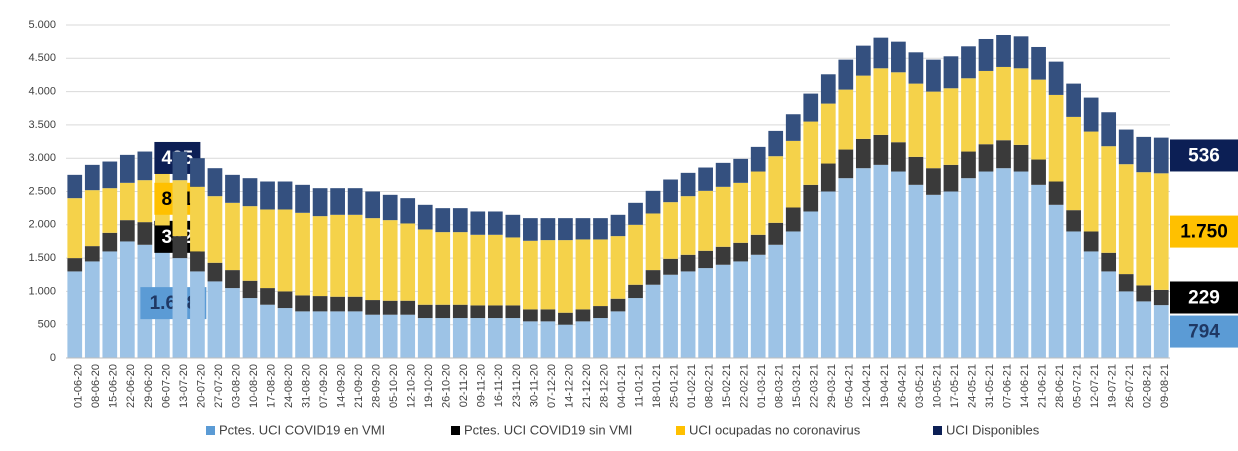 This screenshot has height=451, width=1238. Describe the element at coordinates (42, 158) in the screenshot. I see `y-tick-label: 3.000` at that location.